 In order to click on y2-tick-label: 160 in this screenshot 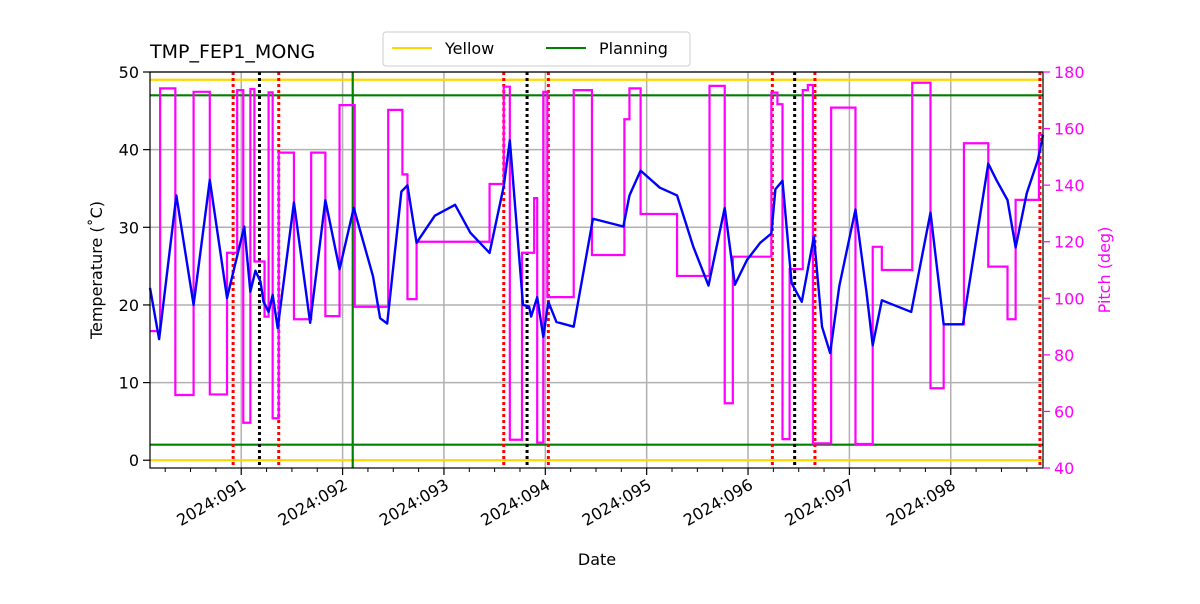, I will do `click(1069, 129)`.